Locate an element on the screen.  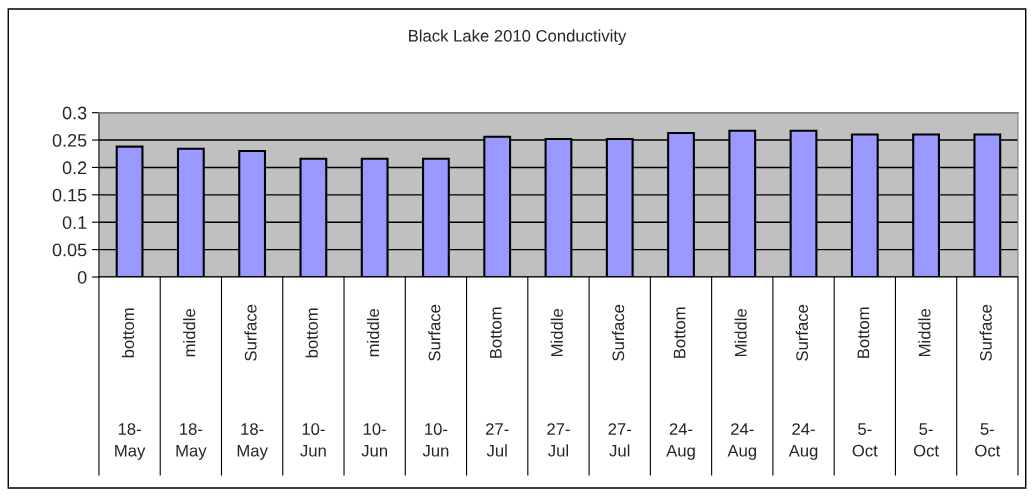
y-tick-label: 0 is located at coordinates (82, 277).